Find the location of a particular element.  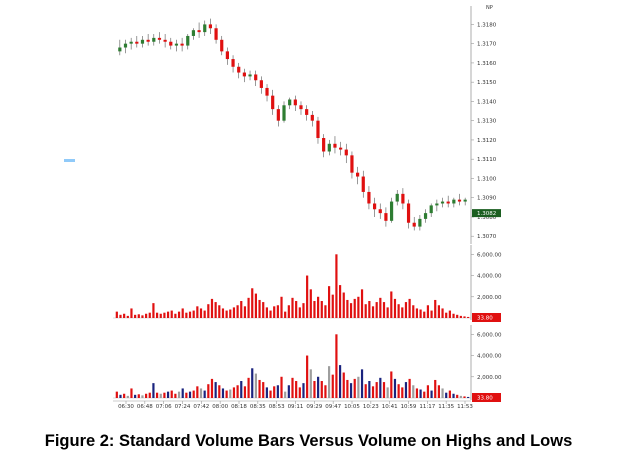

x-tick-label: 09:47 is located at coordinates (333, 407).